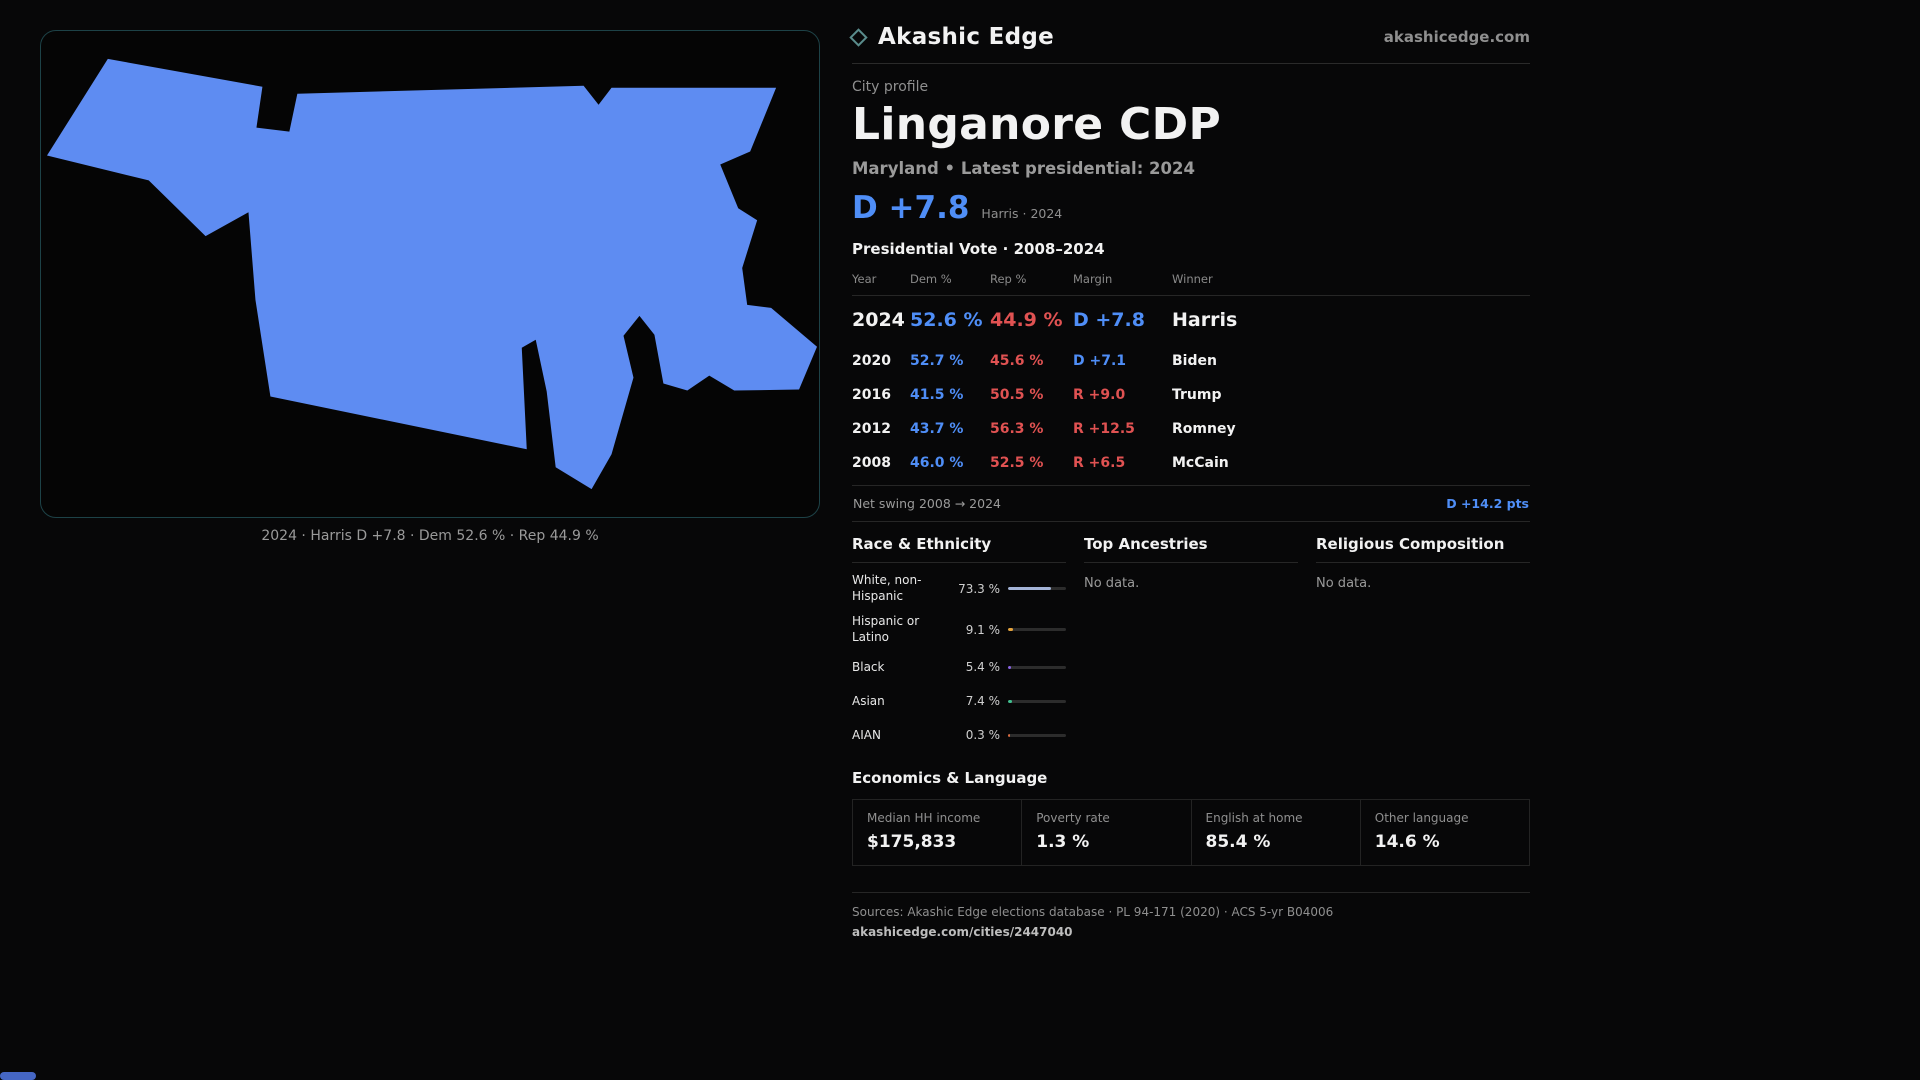 This screenshot has height=1080, width=1920. I want to click on cell-winner: Harris, so click(1205, 320).